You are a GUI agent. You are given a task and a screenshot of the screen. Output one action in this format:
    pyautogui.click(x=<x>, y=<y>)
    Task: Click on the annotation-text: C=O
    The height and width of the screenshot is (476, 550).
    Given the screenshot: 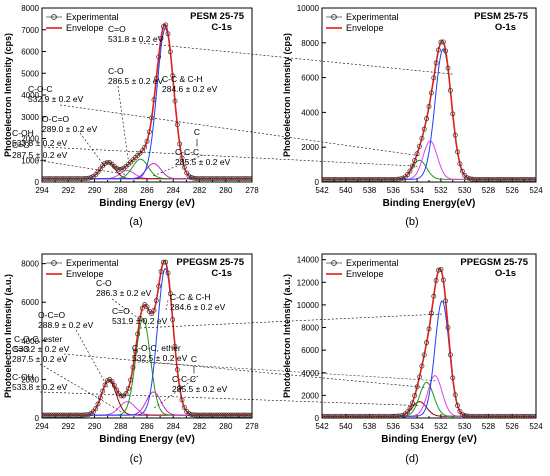 What is the action you would take?
    pyautogui.click(x=117, y=29)
    